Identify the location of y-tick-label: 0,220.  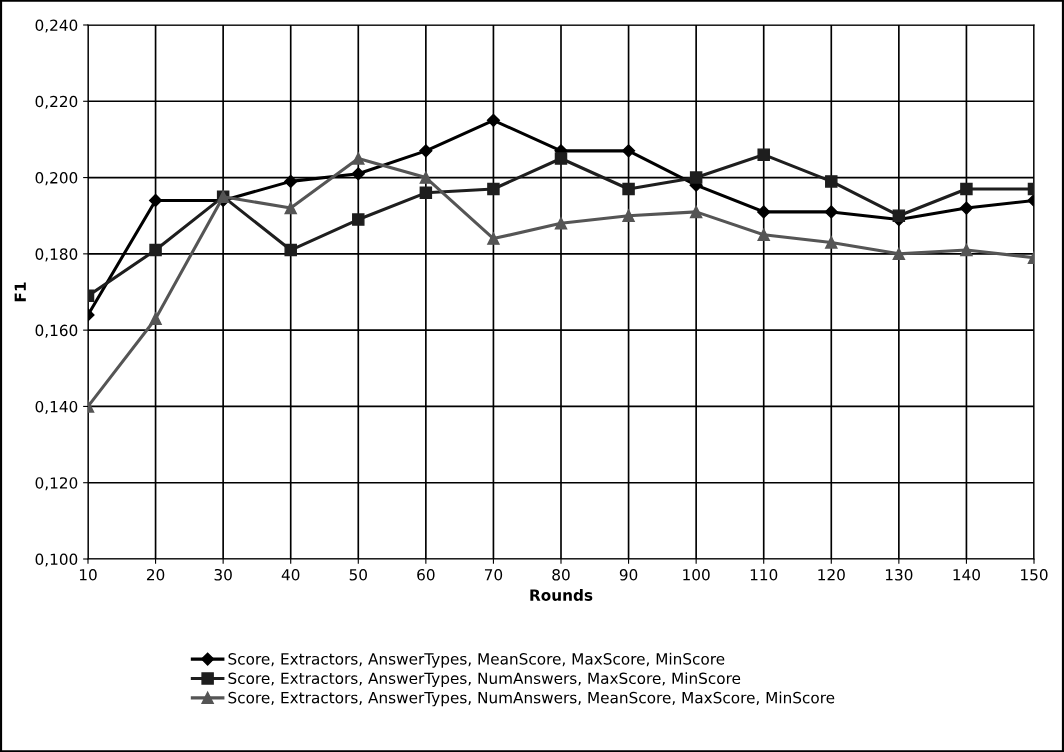
(56, 102).